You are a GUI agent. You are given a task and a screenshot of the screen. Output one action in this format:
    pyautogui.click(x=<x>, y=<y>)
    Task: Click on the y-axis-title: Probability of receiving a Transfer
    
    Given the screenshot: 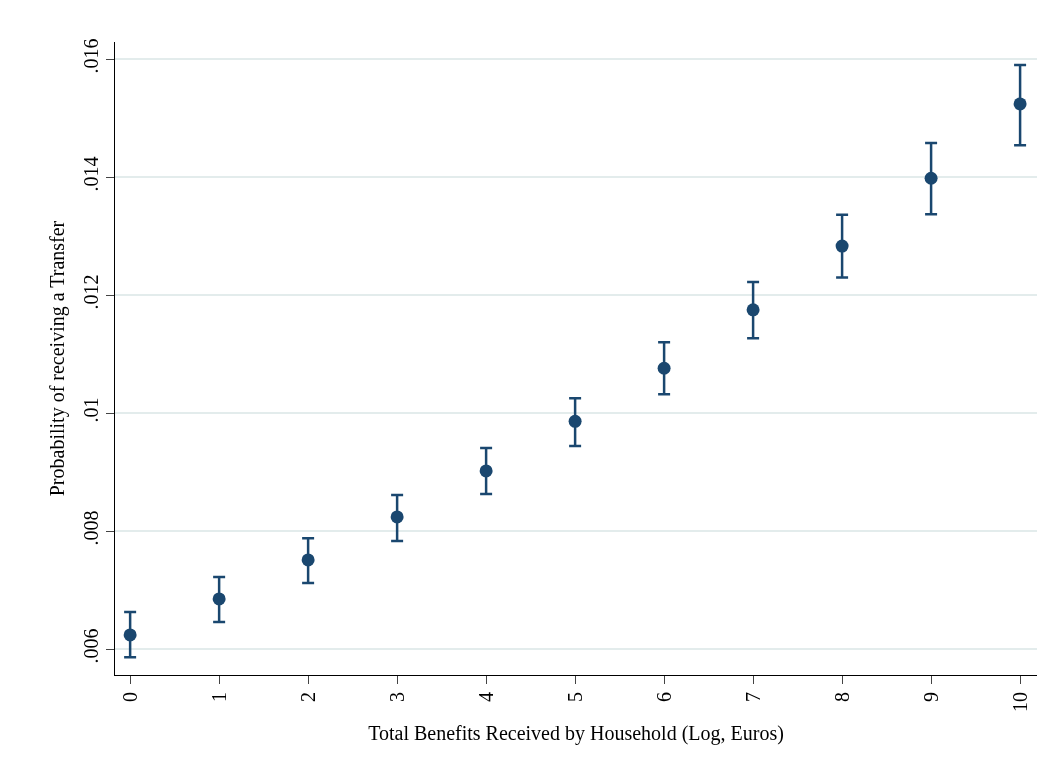 What is the action you would take?
    pyautogui.click(x=57, y=358)
    